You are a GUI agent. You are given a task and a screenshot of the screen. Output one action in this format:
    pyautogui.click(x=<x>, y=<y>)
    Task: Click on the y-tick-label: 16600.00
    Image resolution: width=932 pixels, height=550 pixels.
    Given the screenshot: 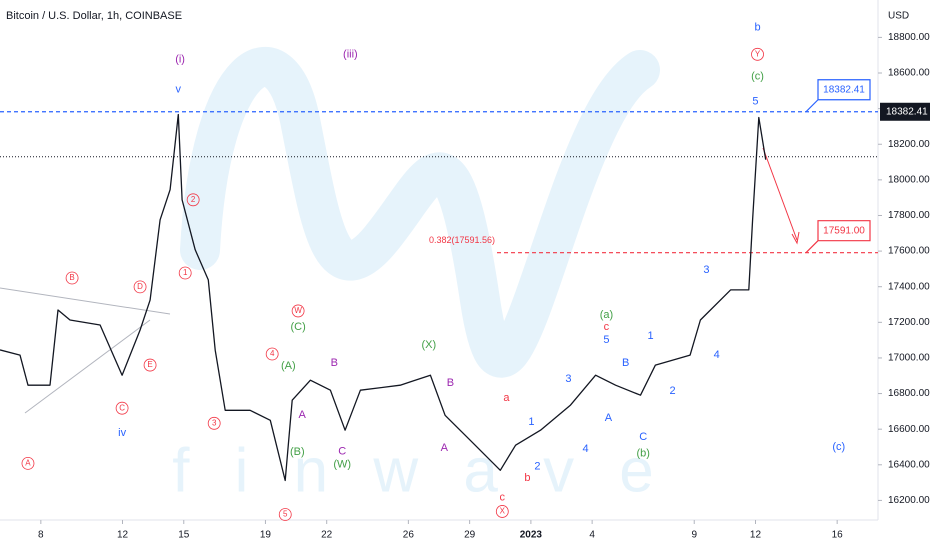 What is the action you would take?
    pyautogui.click(x=909, y=429)
    